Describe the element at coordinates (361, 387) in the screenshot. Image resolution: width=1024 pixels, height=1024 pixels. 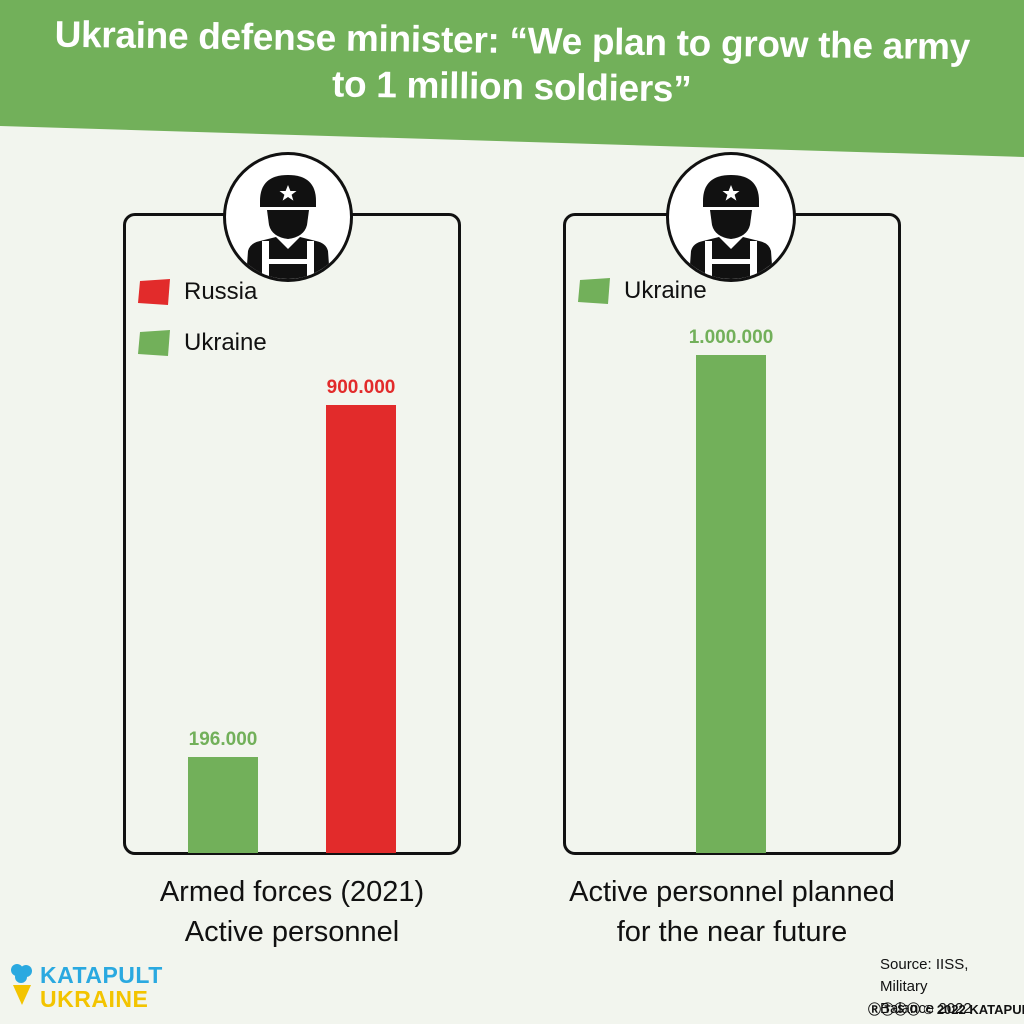
I see `value-label-russia-0: 900.000` at that location.